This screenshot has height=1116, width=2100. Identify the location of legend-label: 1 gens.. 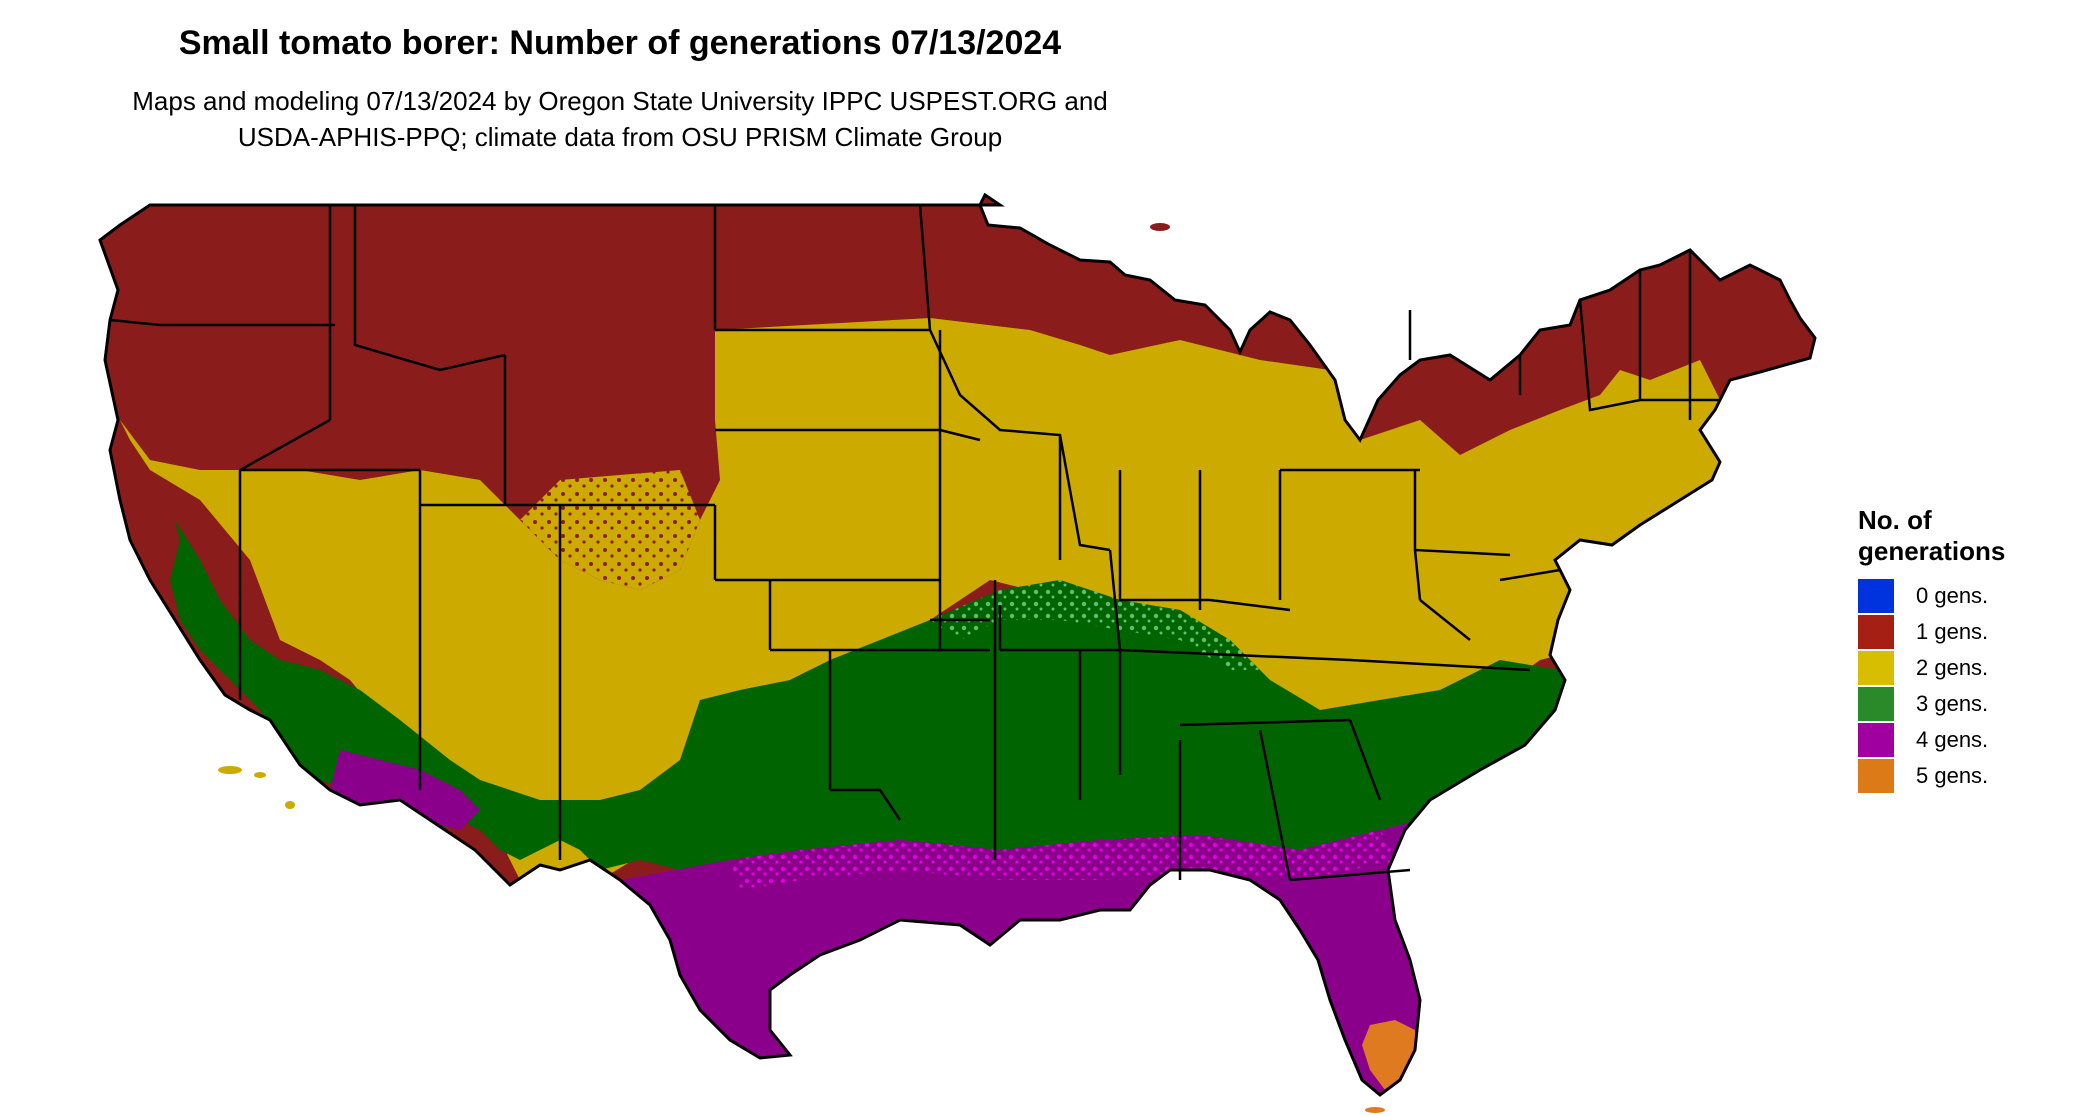
(1952, 631).